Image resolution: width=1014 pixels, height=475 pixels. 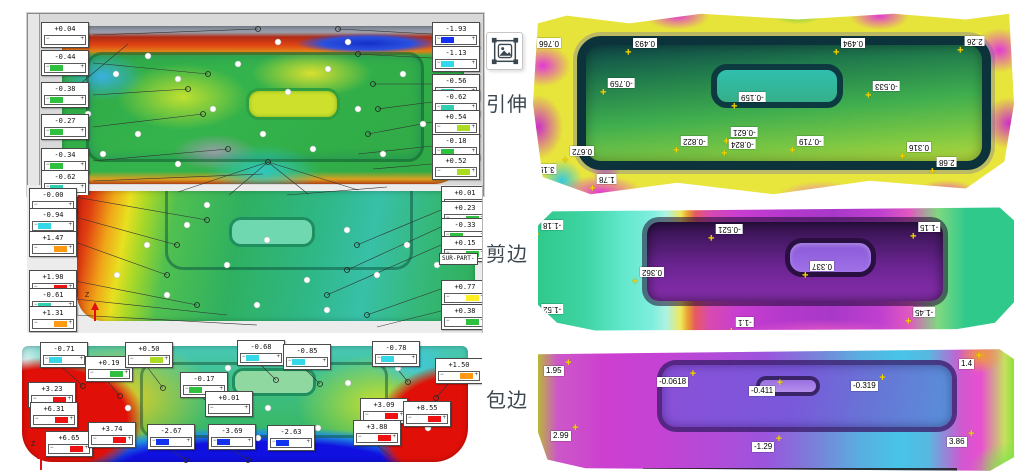 I want to click on image-icon, so click(x=504, y=51).